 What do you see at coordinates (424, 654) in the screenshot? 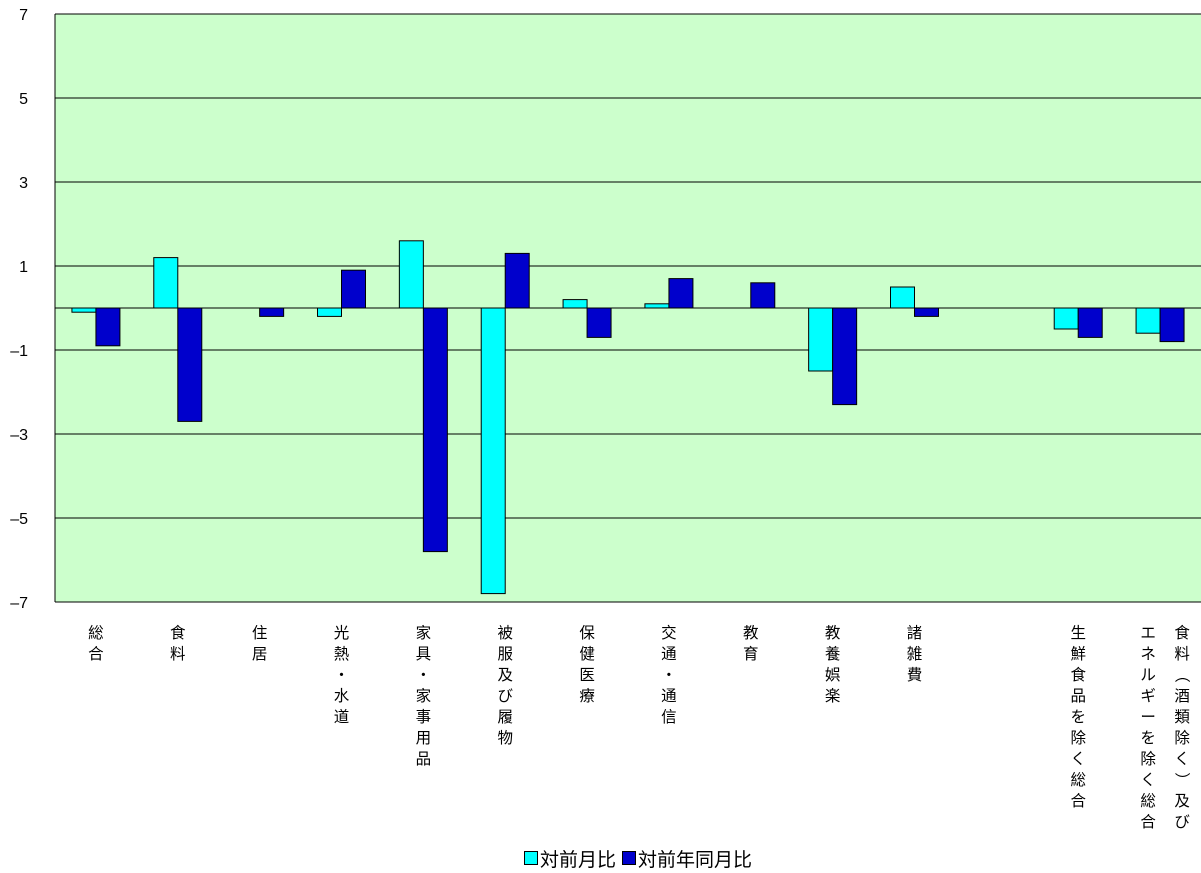
I see `category-label-char: 具` at bounding box center [424, 654].